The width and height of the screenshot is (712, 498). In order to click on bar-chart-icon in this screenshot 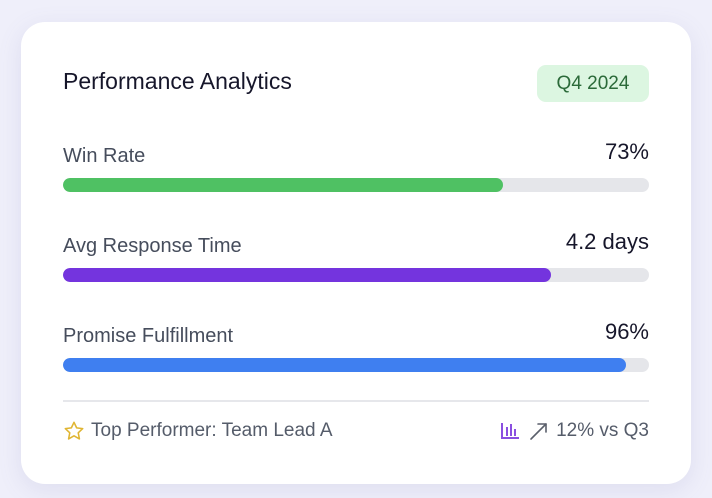, I will do `click(510, 431)`.